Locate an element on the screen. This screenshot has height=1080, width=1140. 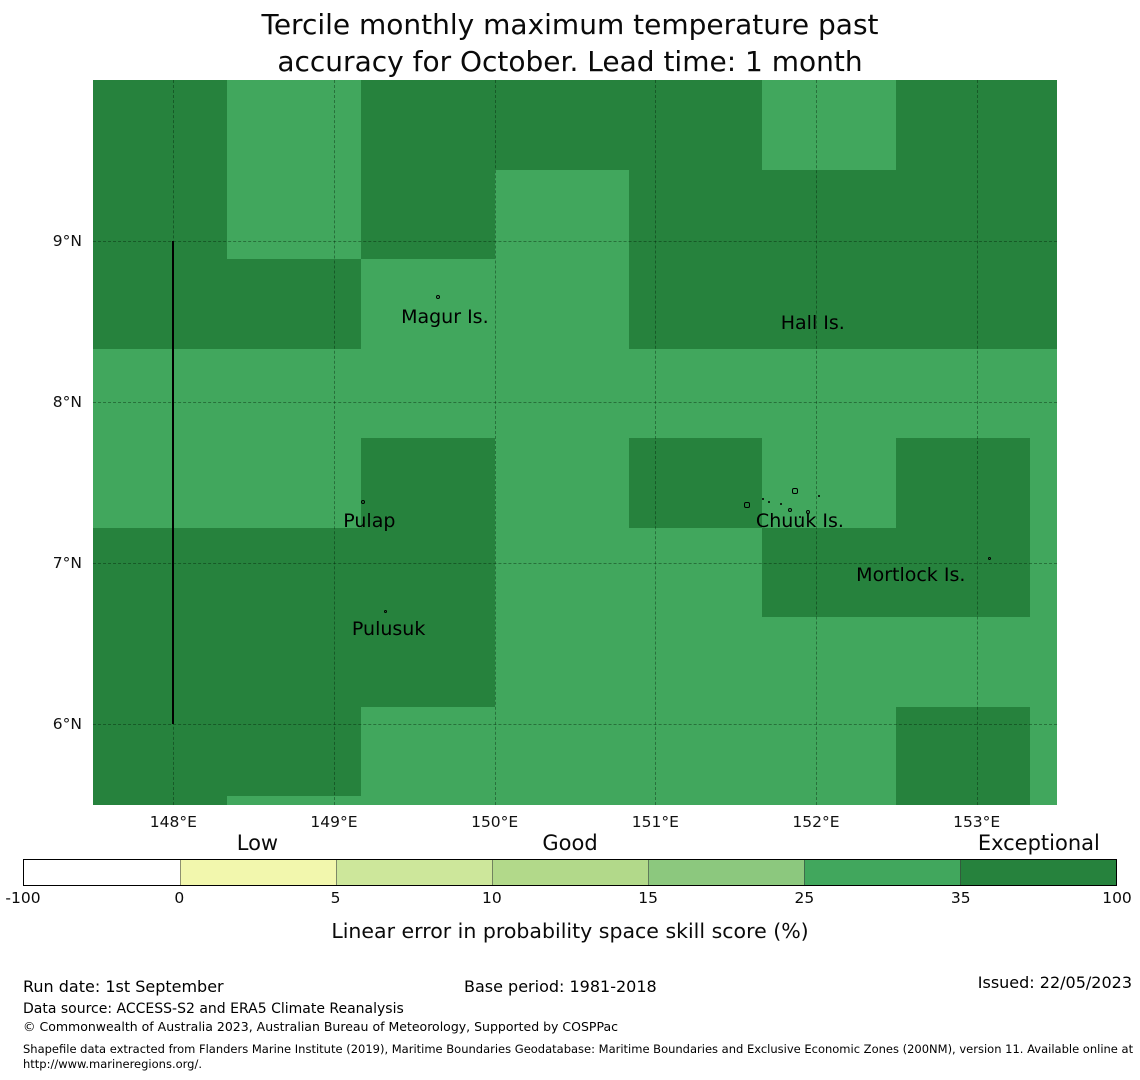
island-label: Pulusuk is located at coordinates (388, 629).